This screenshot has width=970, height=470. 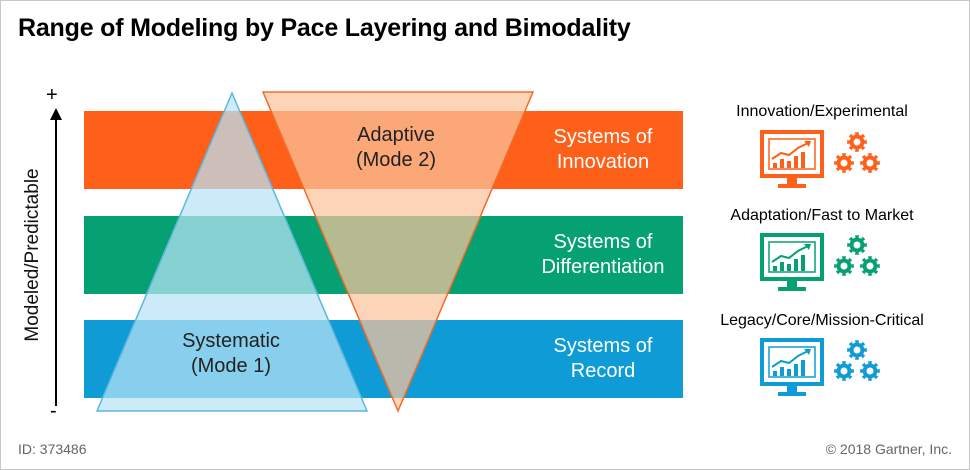 I want to click on y-axis-arrow, so click(x=56, y=257).